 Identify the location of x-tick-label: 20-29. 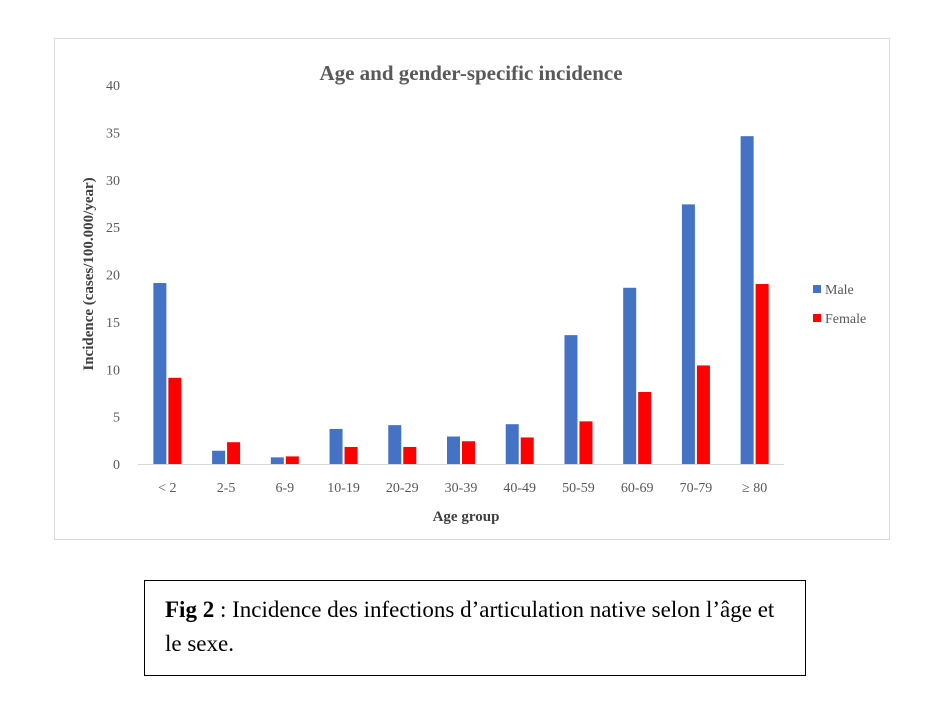
(402, 488).